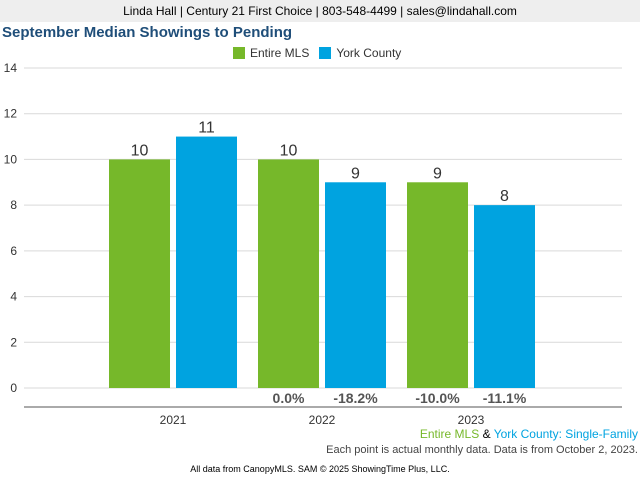 Image resolution: width=640 pixels, height=480 pixels. I want to click on y-tick-label: 10, so click(11, 159).